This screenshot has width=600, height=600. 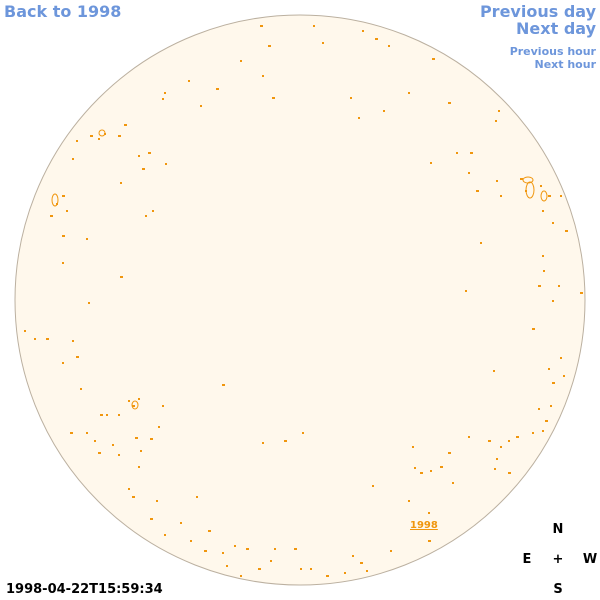 I want to click on previous-hour-link: Previous hour, so click(x=552, y=51).